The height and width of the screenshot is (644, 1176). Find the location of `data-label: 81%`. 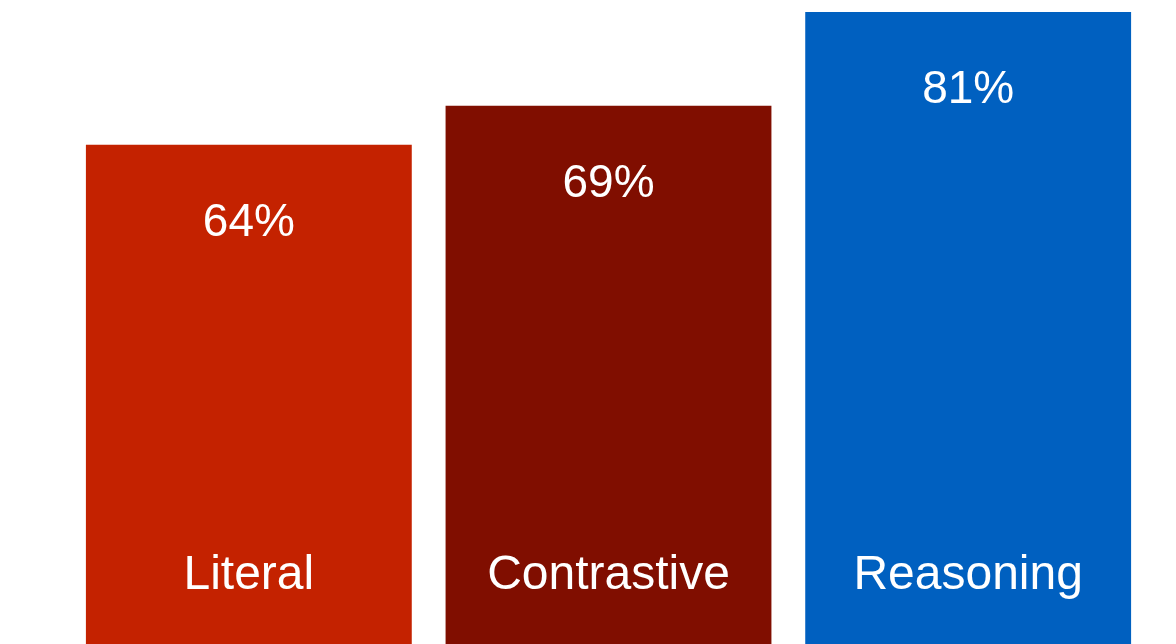

data-label: 81% is located at coordinates (968, 87).